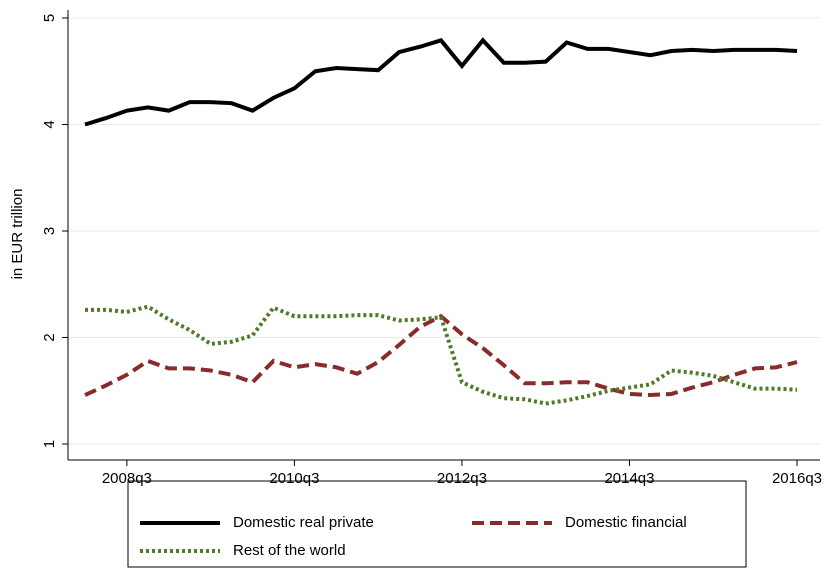  I want to click on x-tick-label: 2010q3, so click(294, 478).